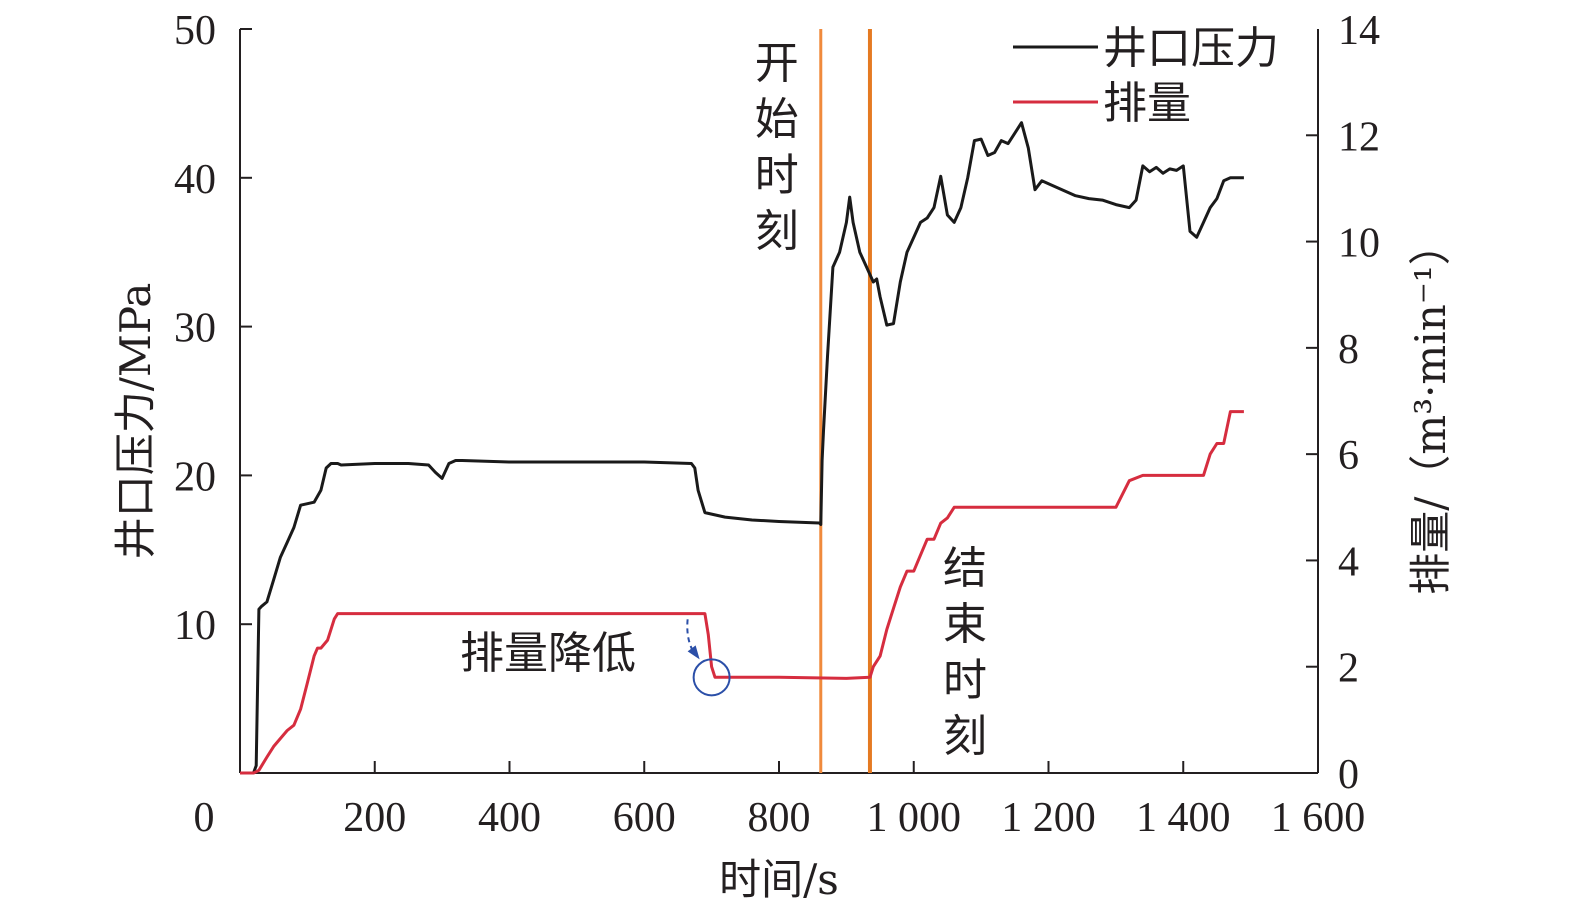 This screenshot has height=915, width=1575. I want to click on annotation-layer: 排量降低, so click(595, 658).